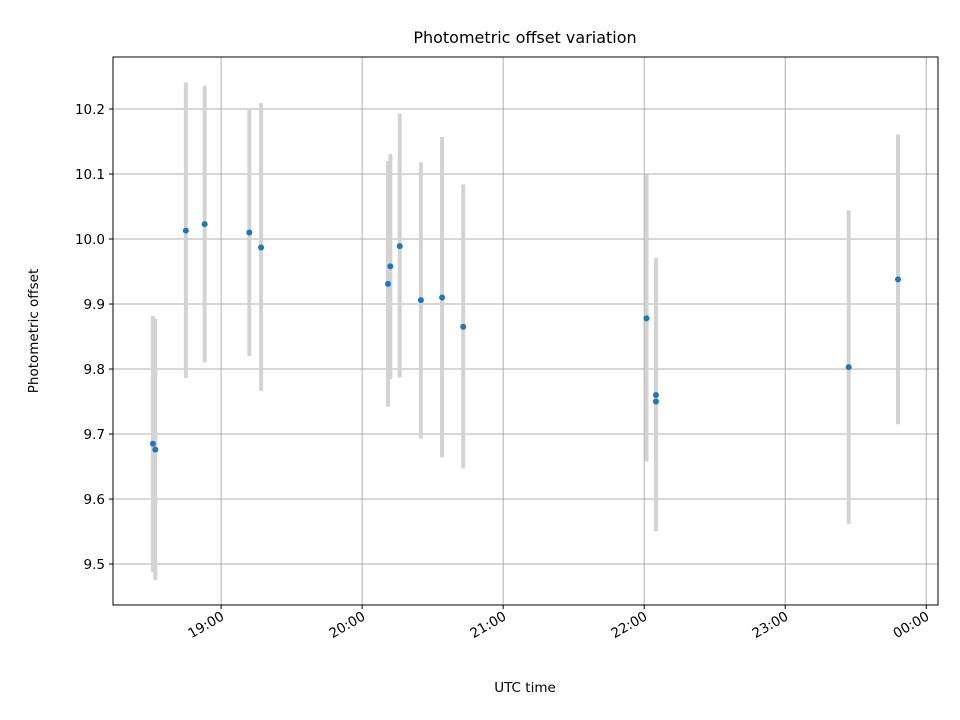  I want to click on chart-title: Photometric offset variation, so click(524, 37).